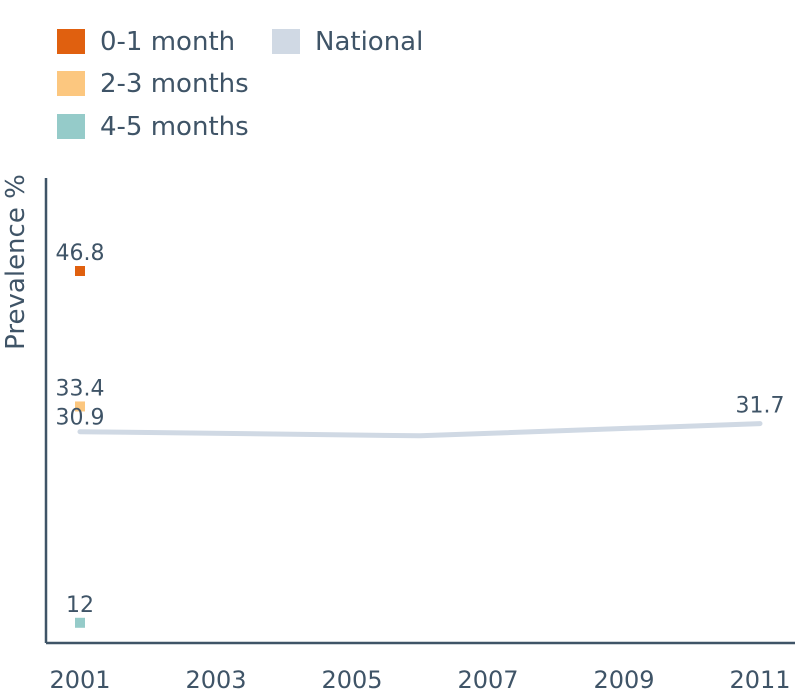 The width and height of the screenshot is (800, 700). Describe the element at coordinates (16, 262) in the screenshot. I see `y-axis-title: Prevalence %` at that location.